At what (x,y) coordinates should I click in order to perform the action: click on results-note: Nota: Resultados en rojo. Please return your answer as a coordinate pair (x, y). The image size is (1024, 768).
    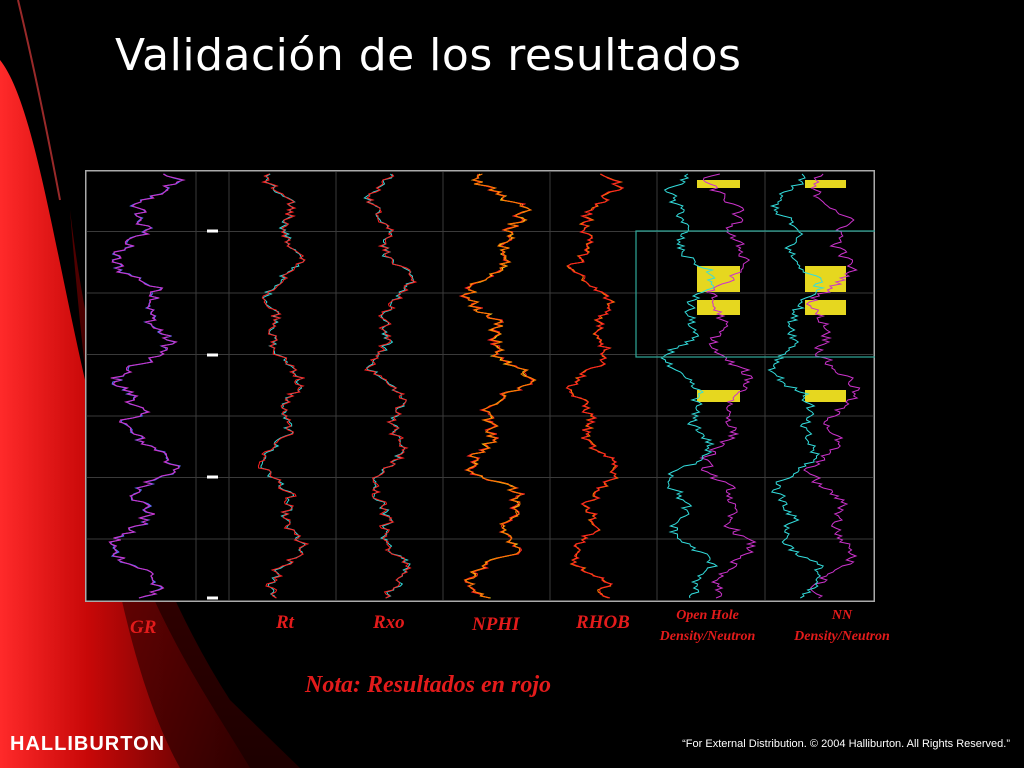
    Looking at the image, I should click on (428, 685).